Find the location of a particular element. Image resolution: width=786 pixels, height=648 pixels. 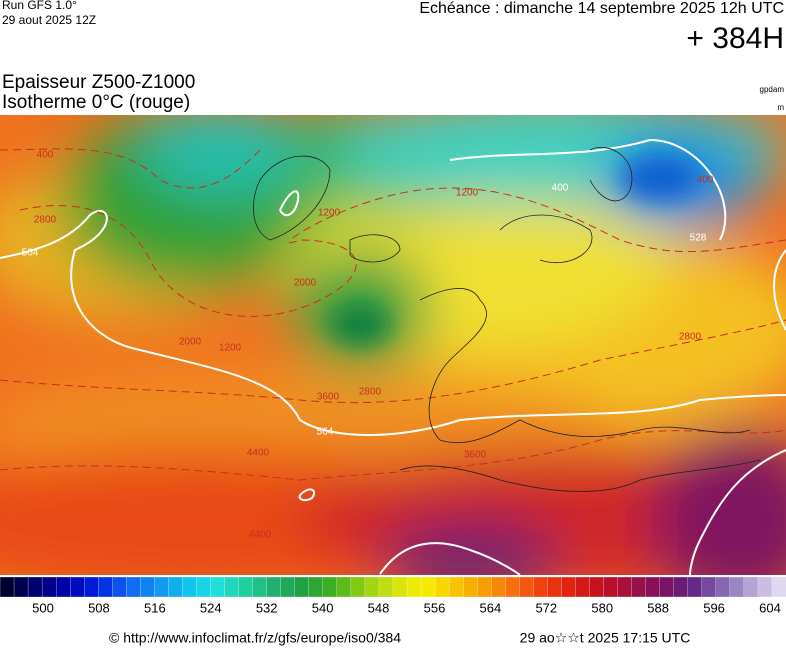

unit-thickness: gpdam is located at coordinates (772, 89).